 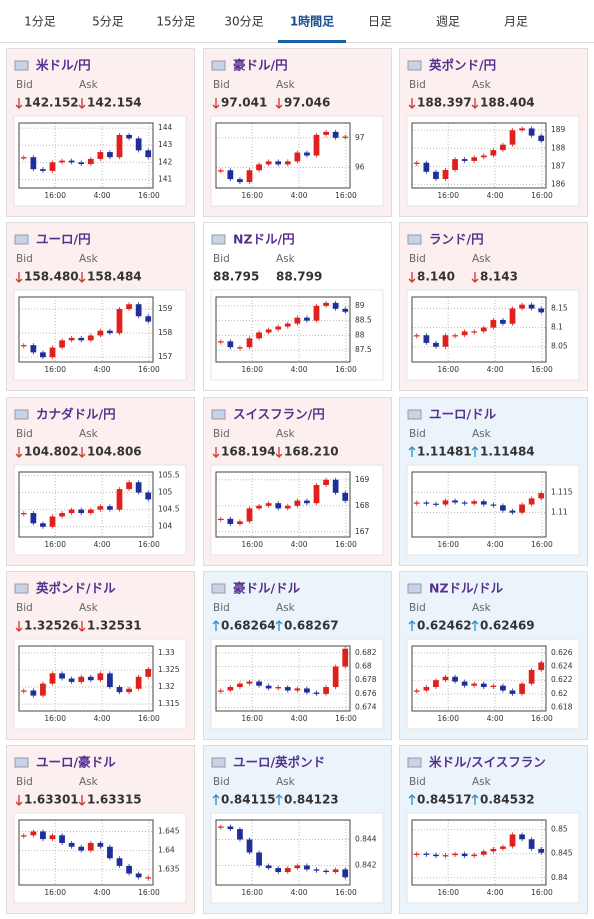 I want to click on pair-title: カナダドル/円, so click(x=76, y=414).